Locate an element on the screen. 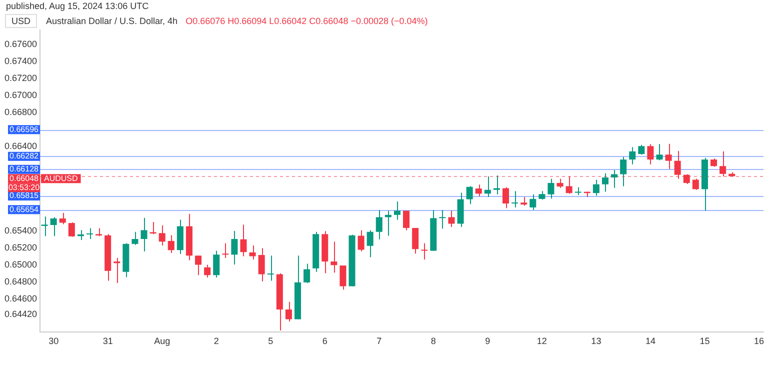 Image resolution: width=768 pixels, height=371 pixels. x-tick-label: 15 is located at coordinates (705, 341).